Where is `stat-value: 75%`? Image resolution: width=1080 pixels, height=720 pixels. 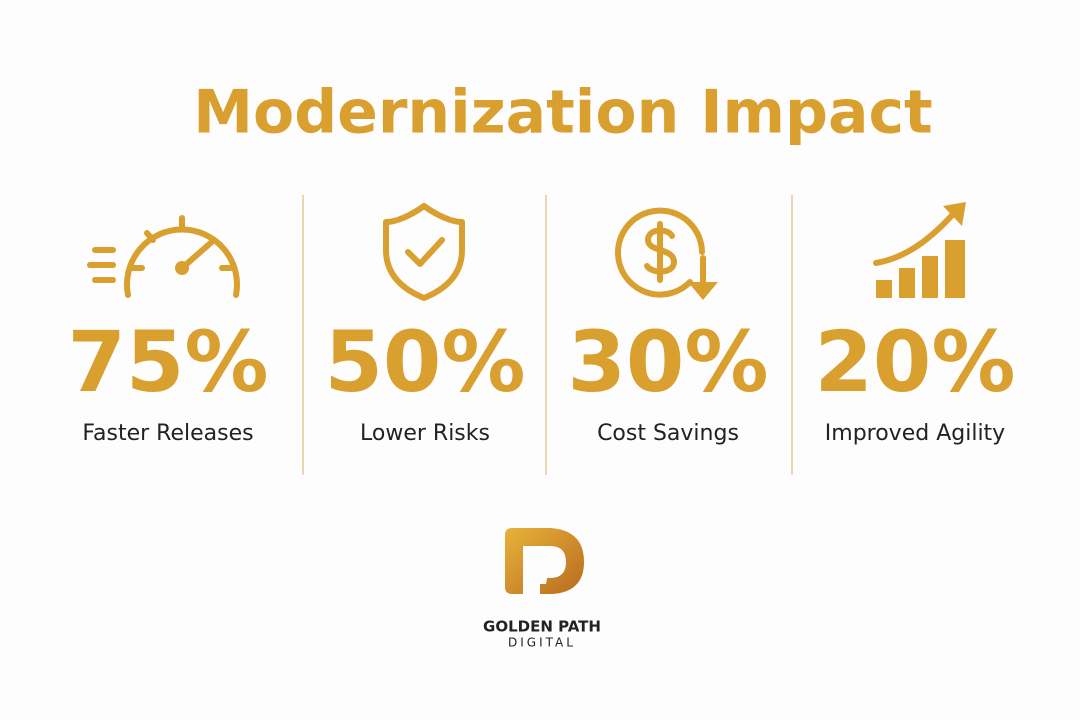
stat-value: 75% is located at coordinates (167, 362).